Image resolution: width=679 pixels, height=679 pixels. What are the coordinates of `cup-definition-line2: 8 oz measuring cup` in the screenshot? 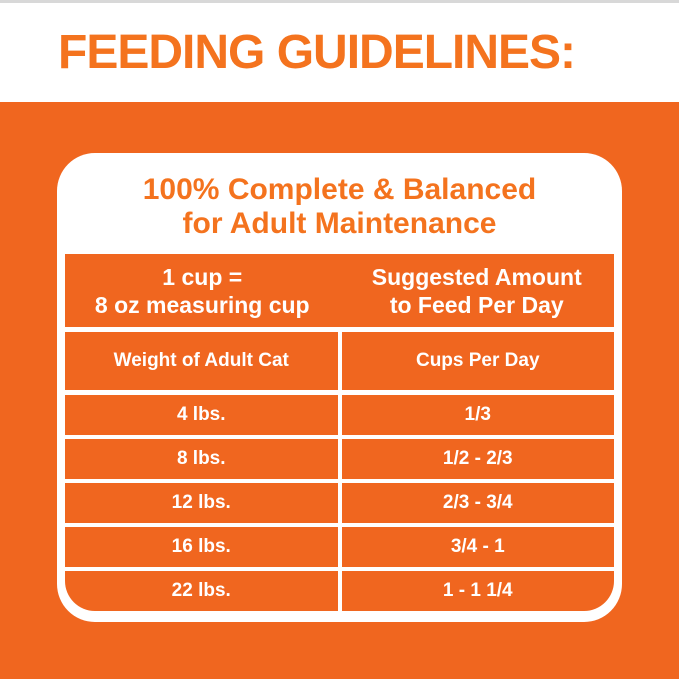 It's located at (202, 304).